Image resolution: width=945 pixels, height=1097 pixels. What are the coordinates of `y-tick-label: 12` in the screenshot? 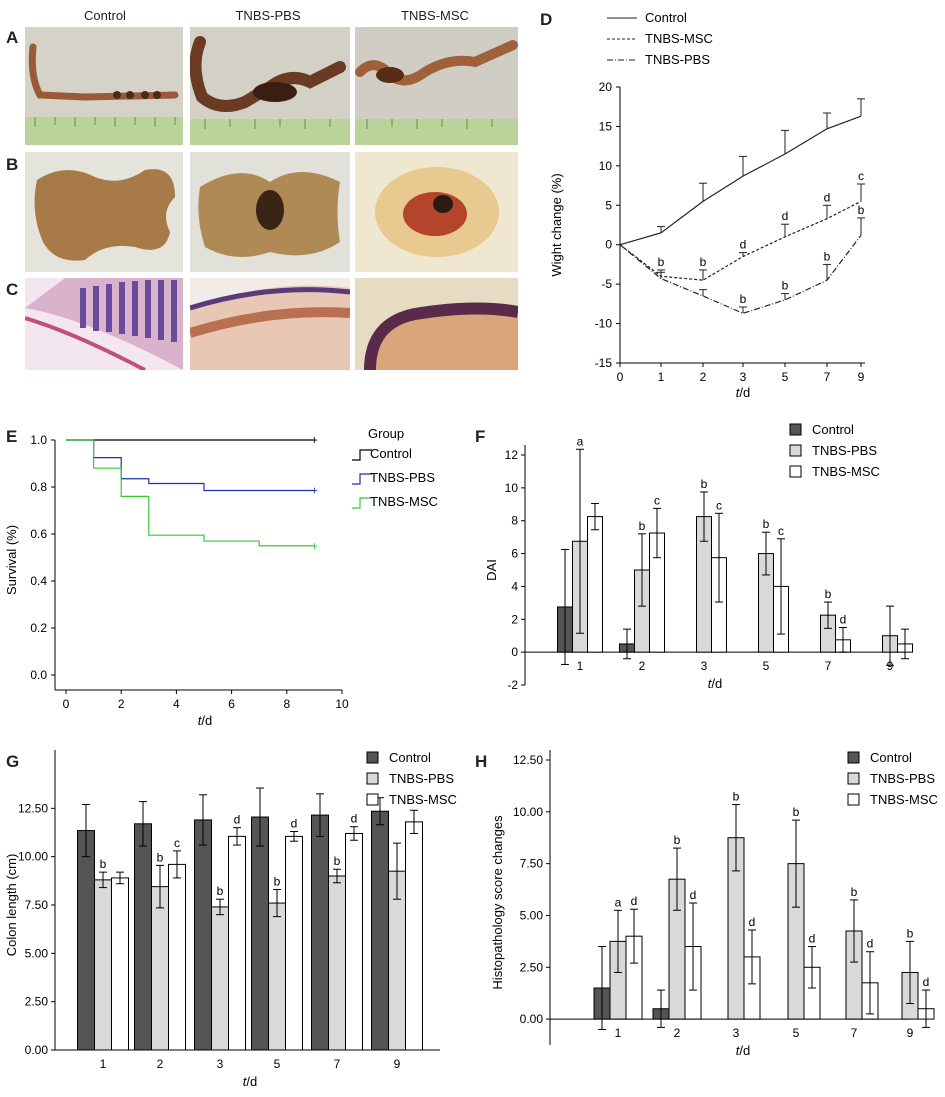 It's located at (512, 455).